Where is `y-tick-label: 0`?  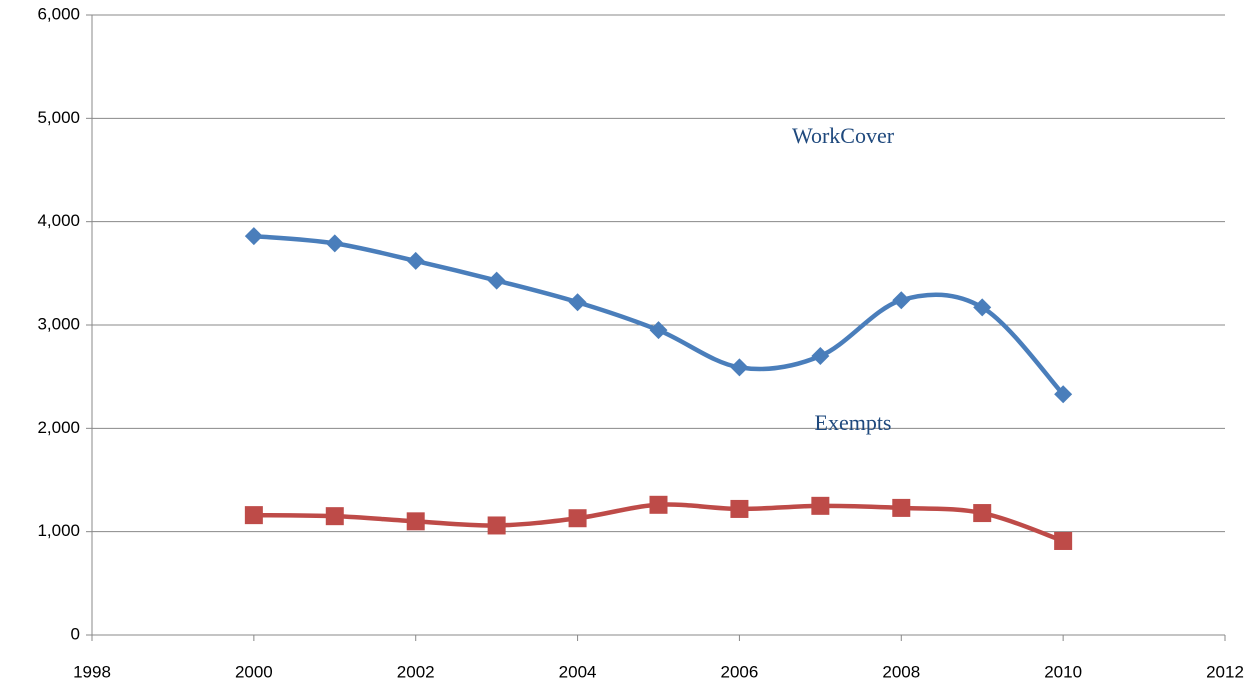
y-tick-label: 0 is located at coordinates (75, 633).